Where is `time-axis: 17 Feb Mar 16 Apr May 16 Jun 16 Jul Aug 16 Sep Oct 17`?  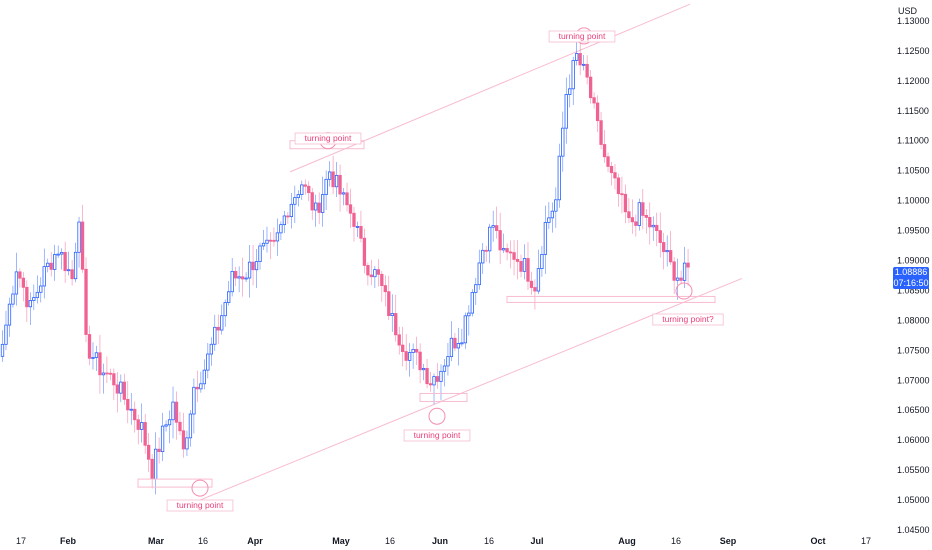
time-axis: 17 Feb Mar 16 Apr May 16 Jun 16 Jul Aug 16 Sep Oct 17 is located at coordinates (443, 541).